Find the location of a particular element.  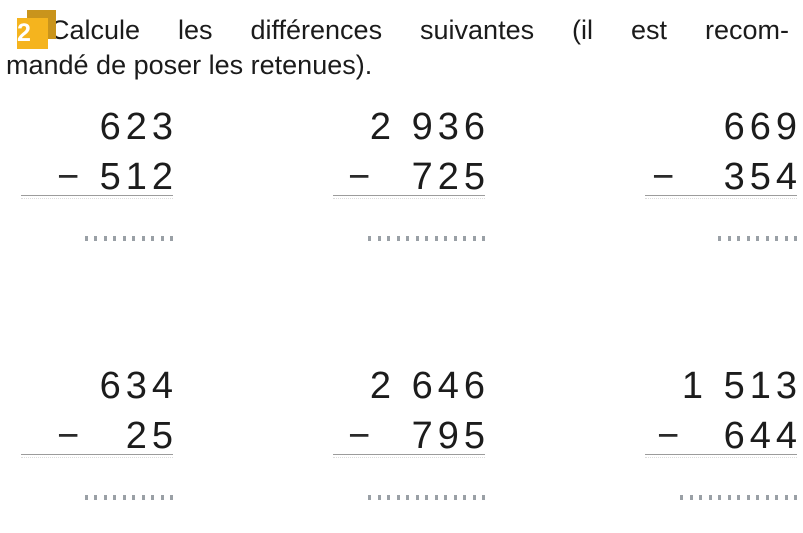

minuend-row: 2 646 is located at coordinates (409, 386).